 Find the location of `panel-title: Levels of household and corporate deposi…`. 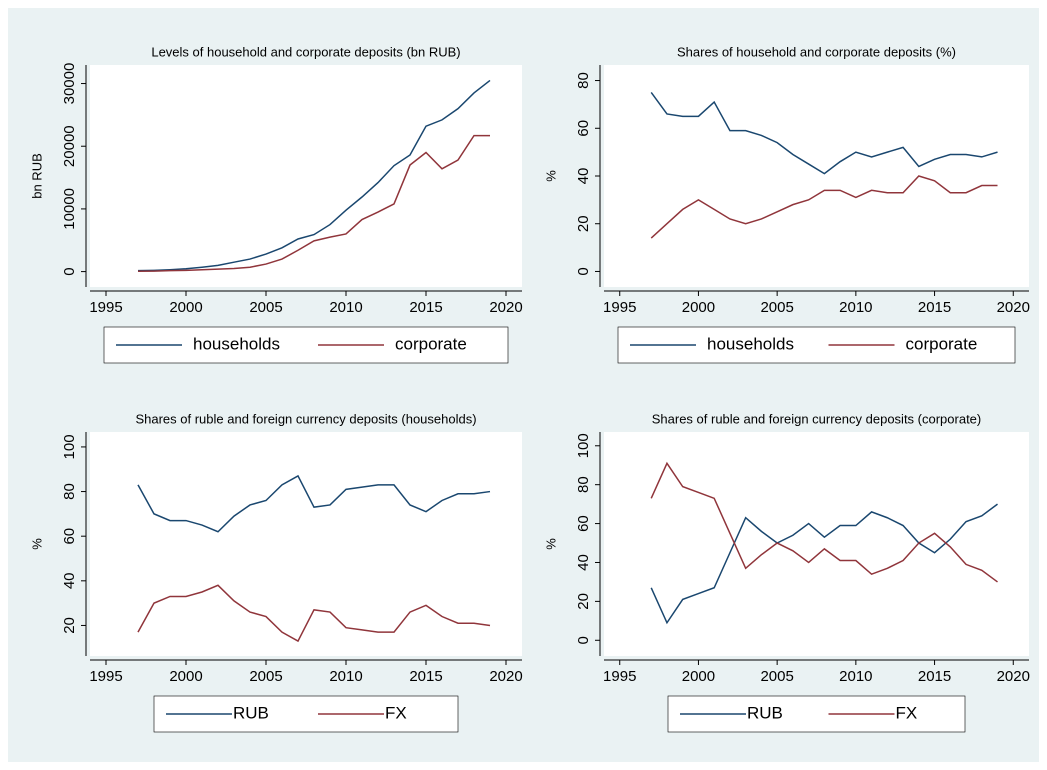

panel-title: Levels of household and corporate deposi… is located at coordinates (305, 51).